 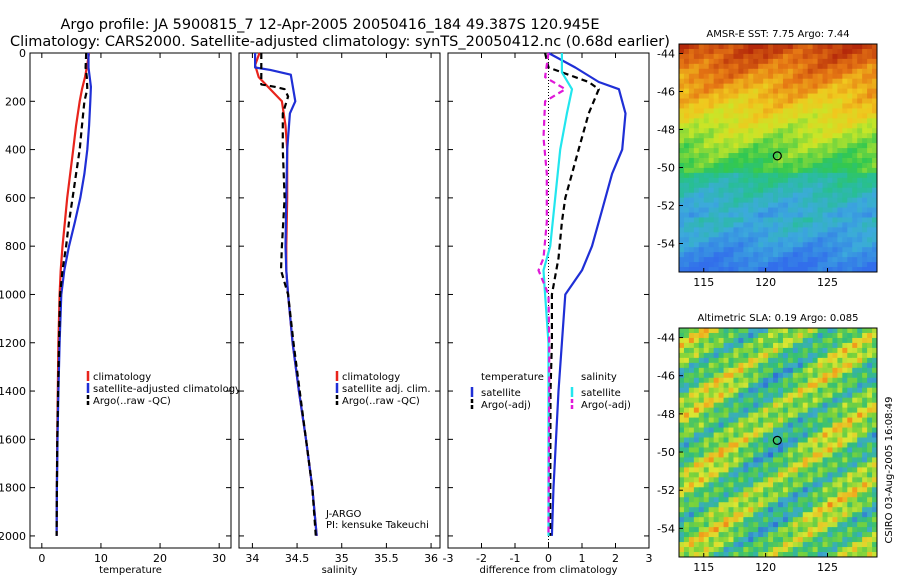 I want to click on y-tick-label: -50, so click(x=666, y=168).